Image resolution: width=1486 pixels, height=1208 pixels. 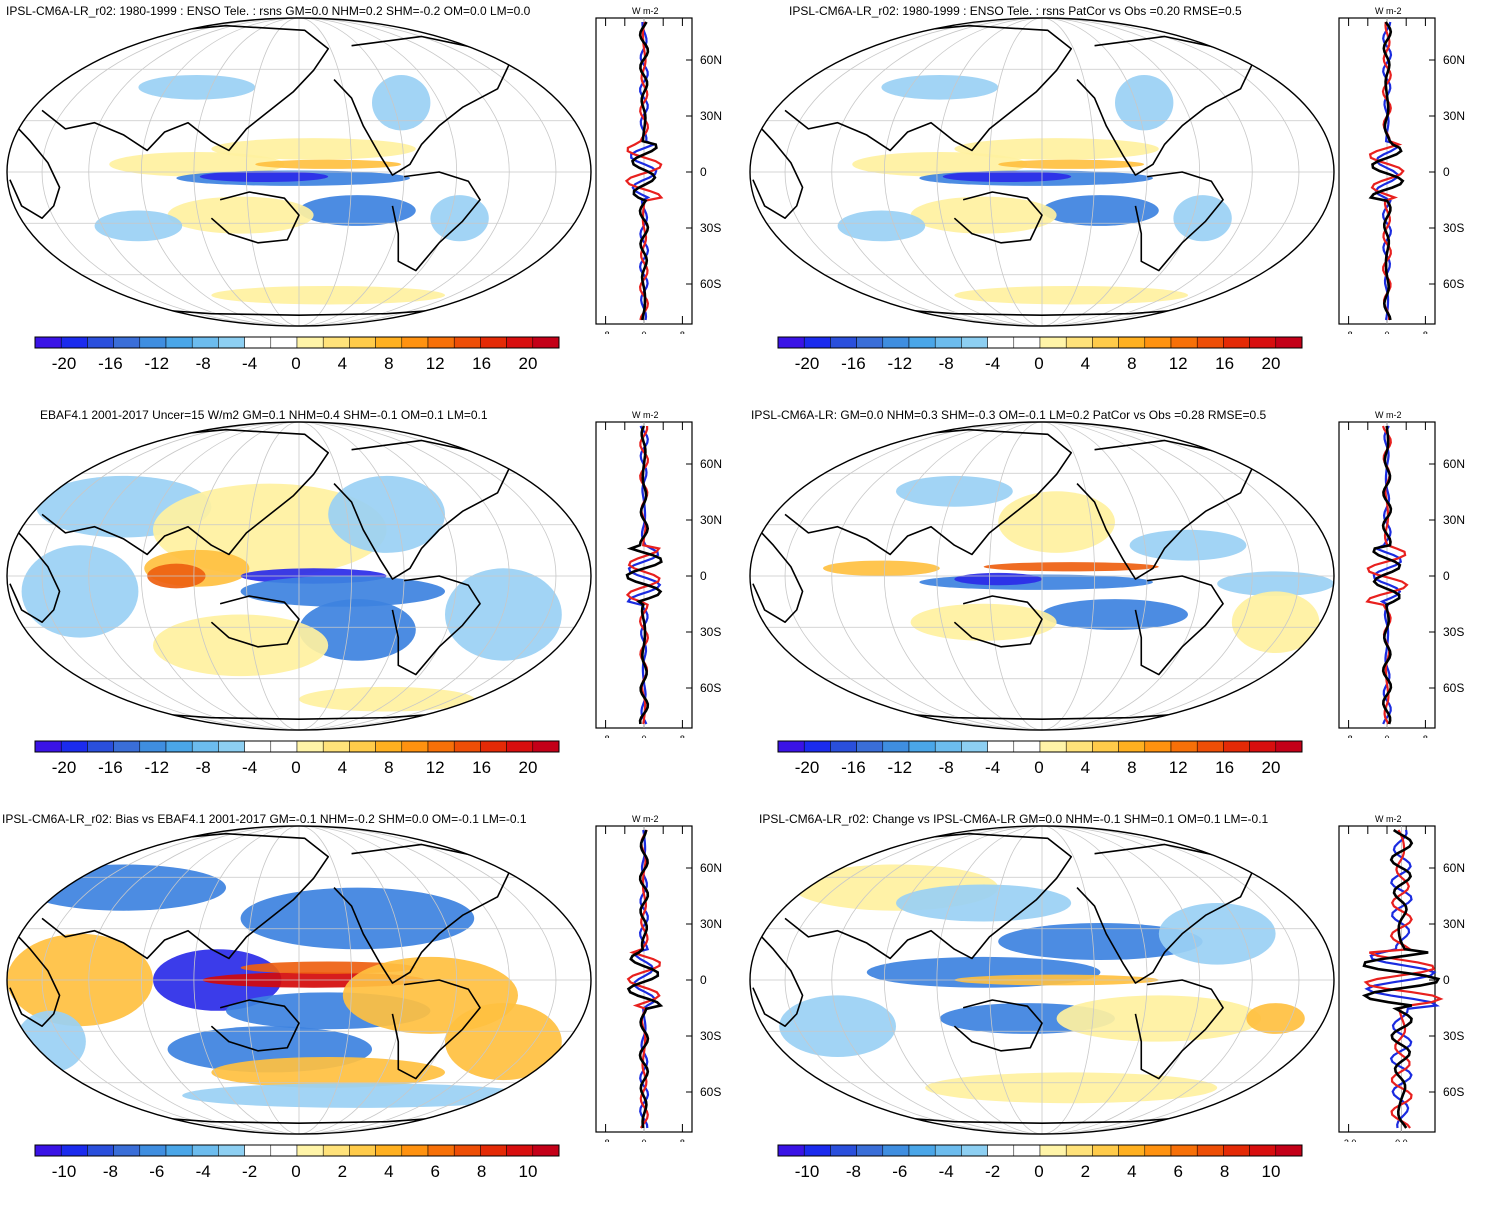 What do you see at coordinates (250, 1171) in the screenshot?
I see `colorbar-tick-label: -2` at bounding box center [250, 1171].